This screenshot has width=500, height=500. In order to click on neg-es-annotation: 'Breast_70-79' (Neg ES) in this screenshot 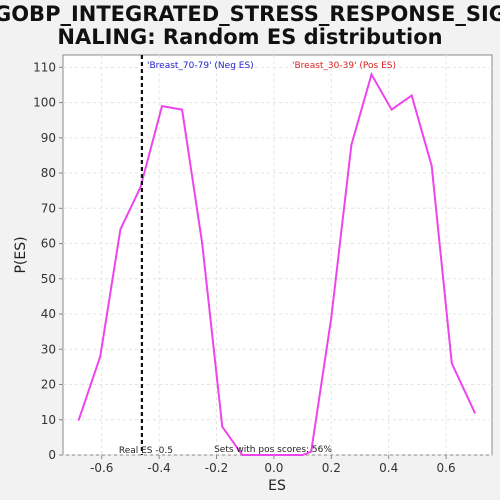, I will do `click(200, 66)`.